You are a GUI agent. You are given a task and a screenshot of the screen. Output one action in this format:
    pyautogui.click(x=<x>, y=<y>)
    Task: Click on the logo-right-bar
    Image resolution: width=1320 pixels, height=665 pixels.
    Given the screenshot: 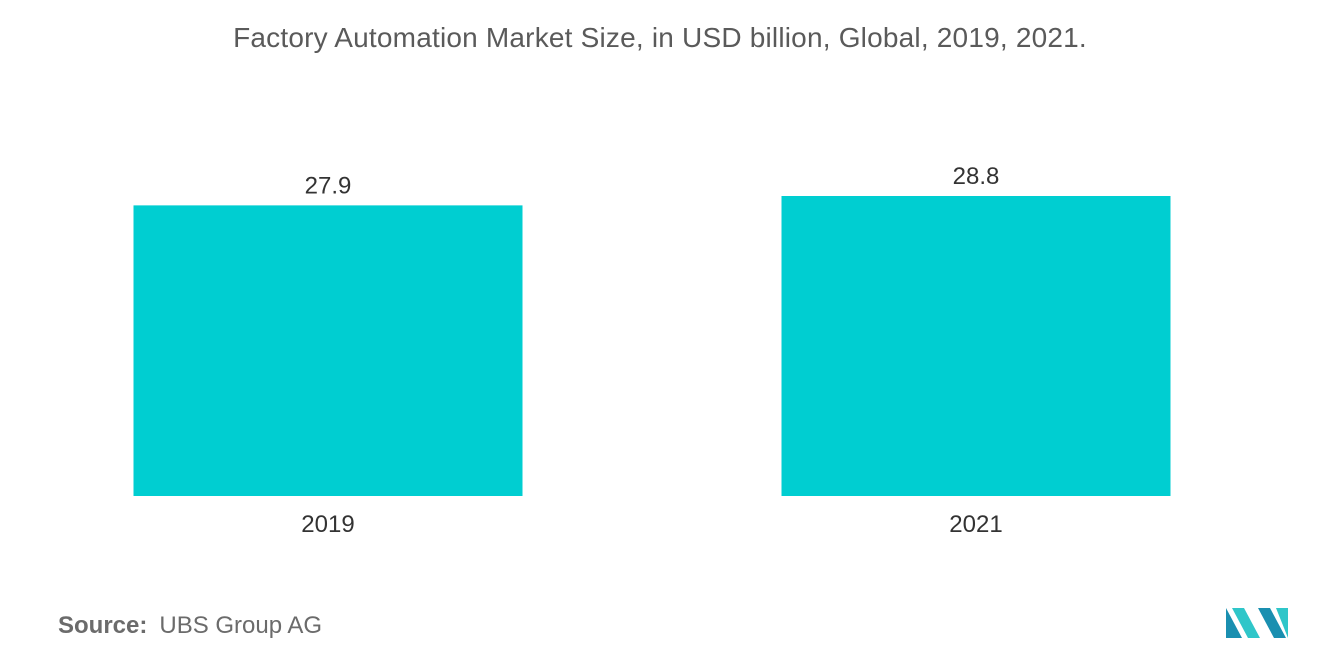 What is the action you would take?
    pyautogui.click(x=1282, y=623)
    